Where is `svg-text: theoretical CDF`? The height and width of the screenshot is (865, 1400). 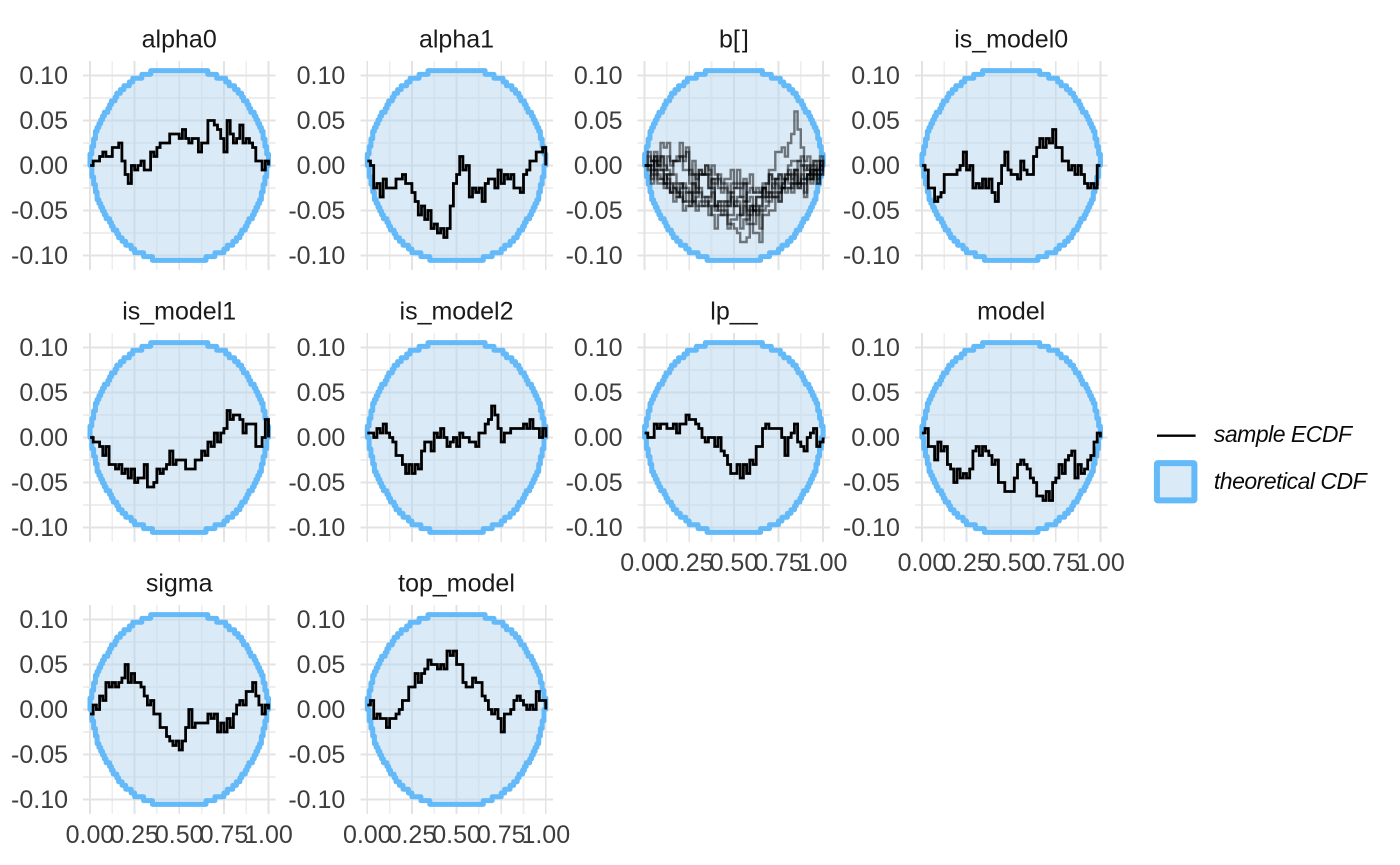 svg-text: theoretical CDF is located at coordinates (1291, 481).